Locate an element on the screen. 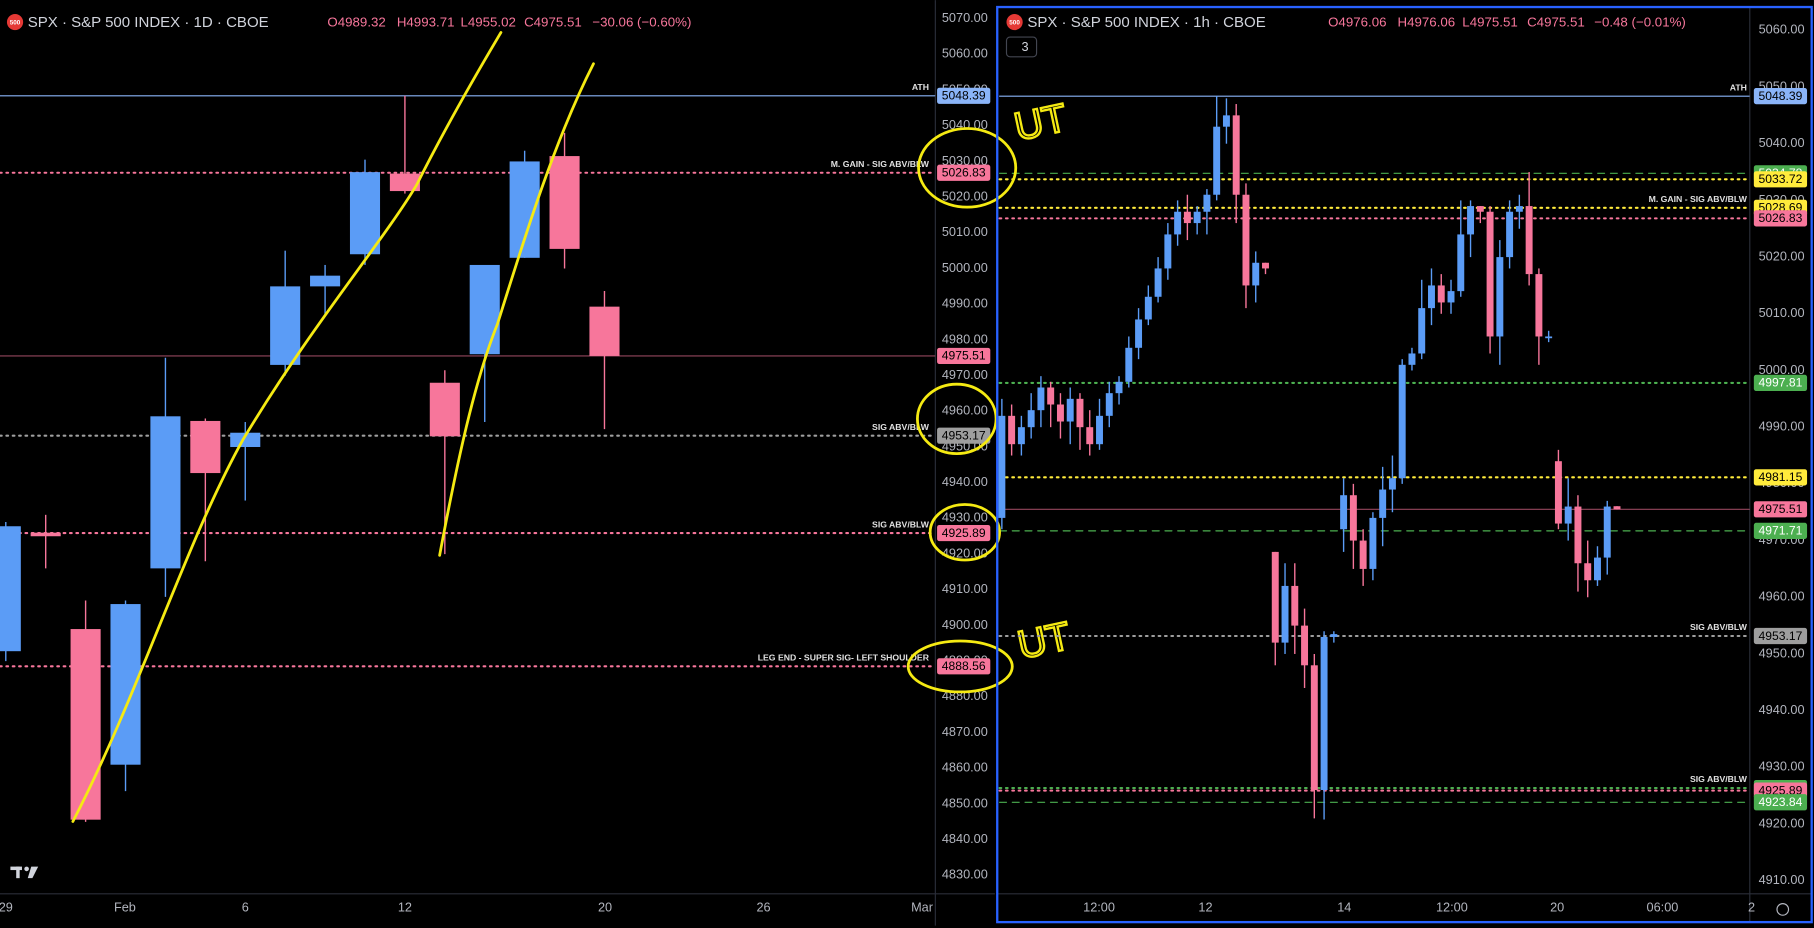  y-tick-label: 4920.00 is located at coordinates (965, 552).